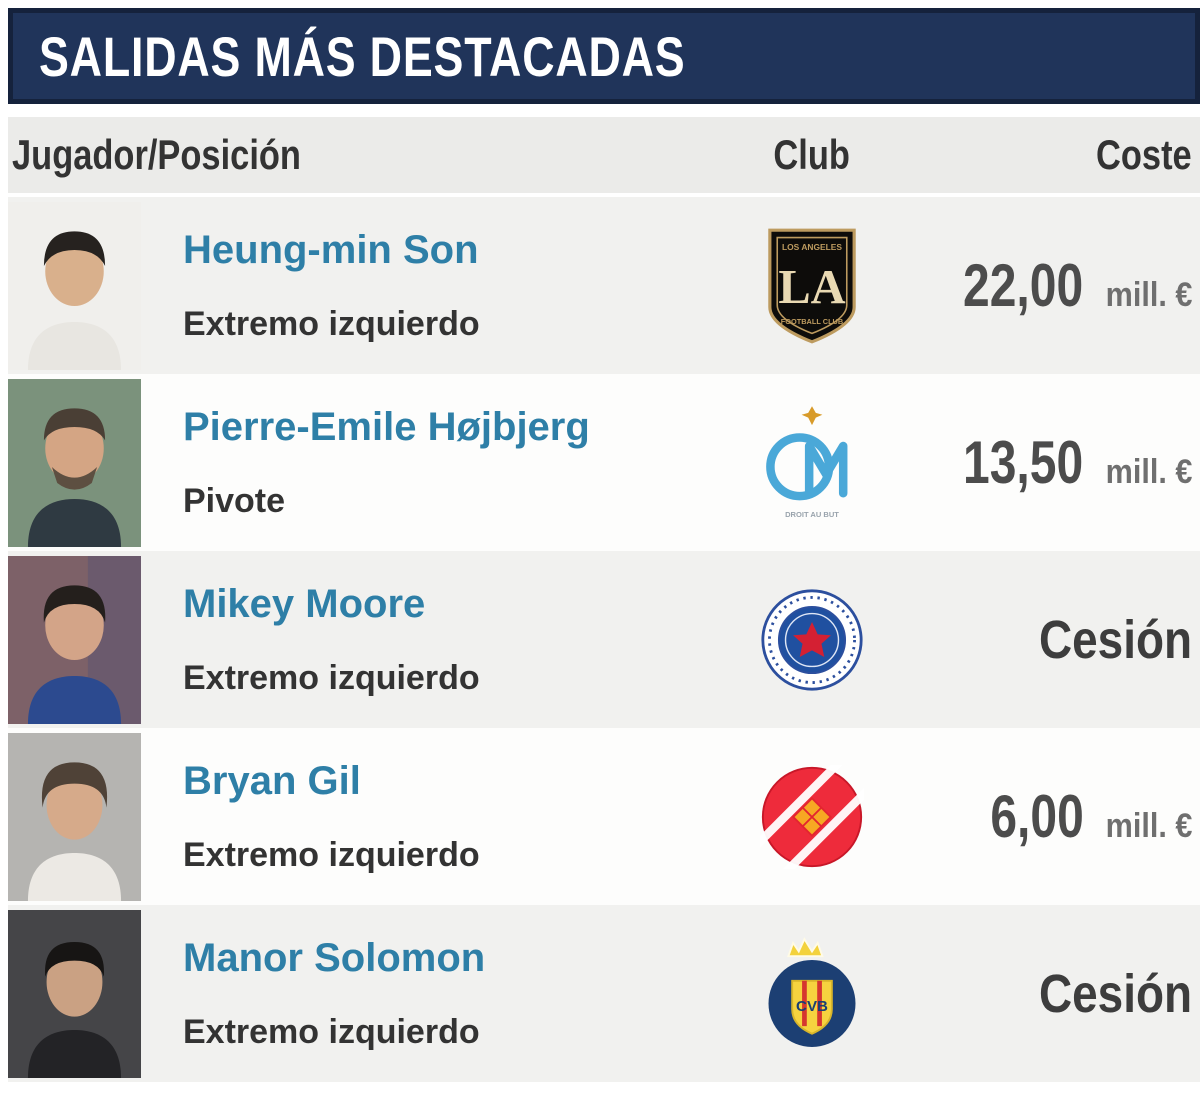 The width and height of the screenshot is (1200, 1098). I want to click on player-info: Pierre-Emile Højbjerg Pivote, so click(438, 462).